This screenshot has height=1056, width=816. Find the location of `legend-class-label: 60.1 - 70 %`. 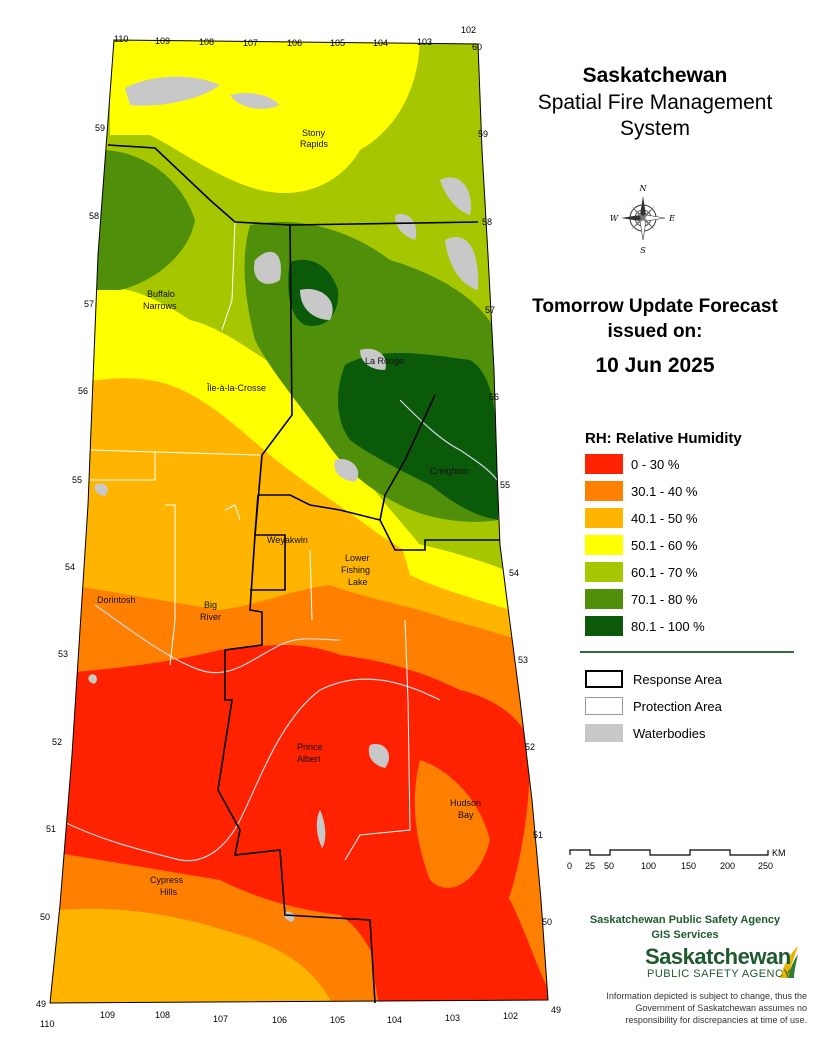

legend-class-label: 60.1 - 70 % is located at coordinates (664, 572).